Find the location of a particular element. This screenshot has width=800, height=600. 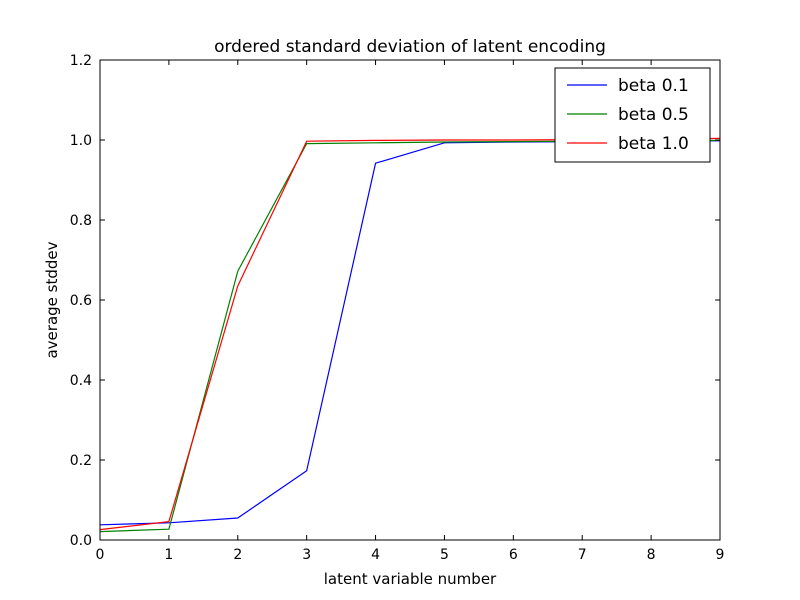

y-tick-label: 0.6 is located at coordinates (81, 301).